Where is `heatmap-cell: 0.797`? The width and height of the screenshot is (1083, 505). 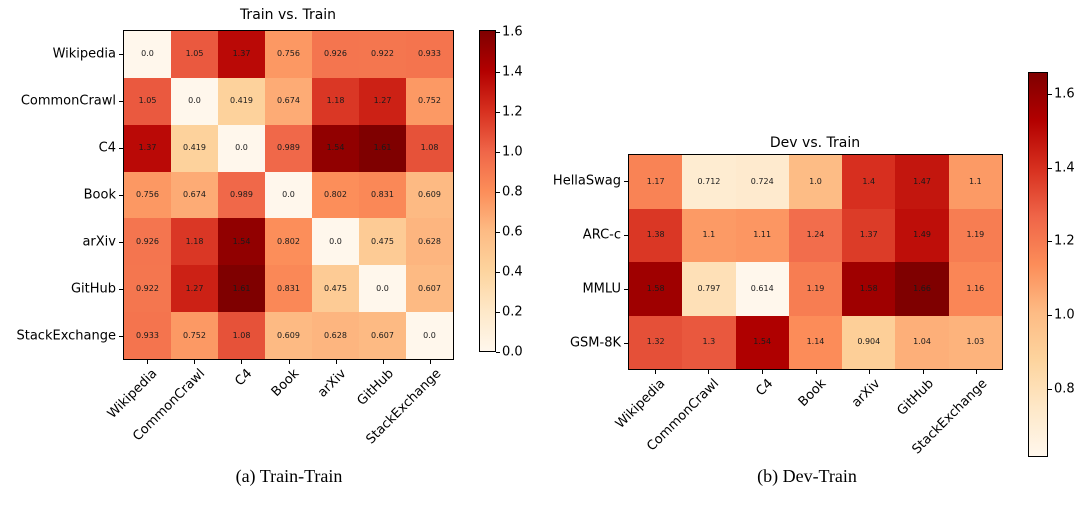 heatmap-cell: 0.797 is located at coordinates (709, 289).